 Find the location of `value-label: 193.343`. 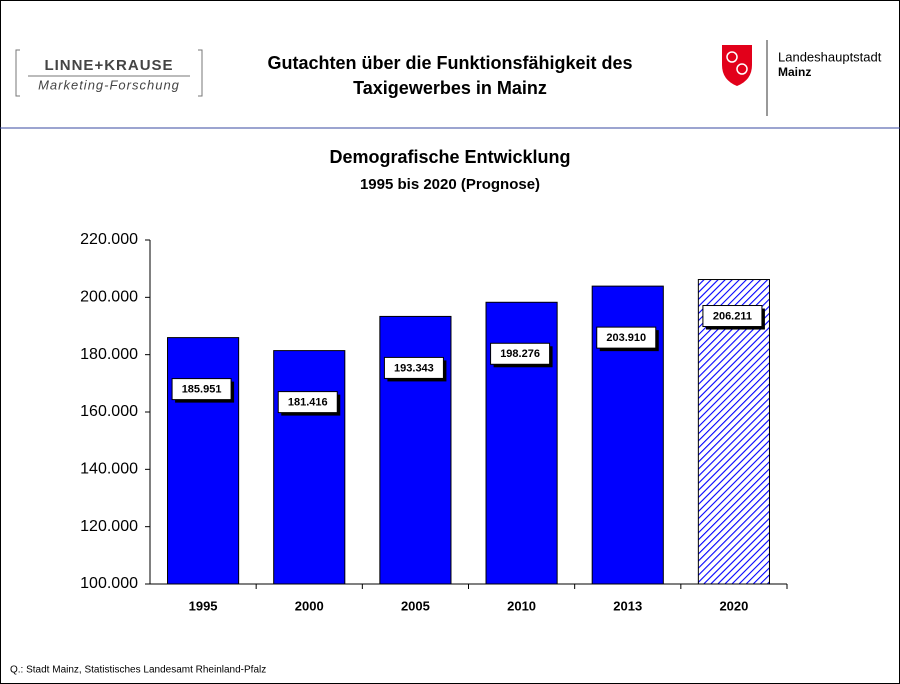

value-label: 193.343 is located at coordinates (414, 368).